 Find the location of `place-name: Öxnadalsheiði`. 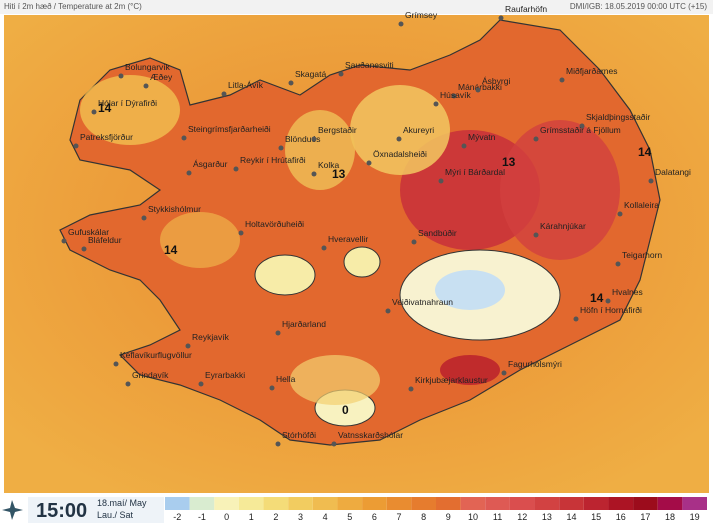

place-name: Öxnadalsheiði is located at coordinates (400, 154).